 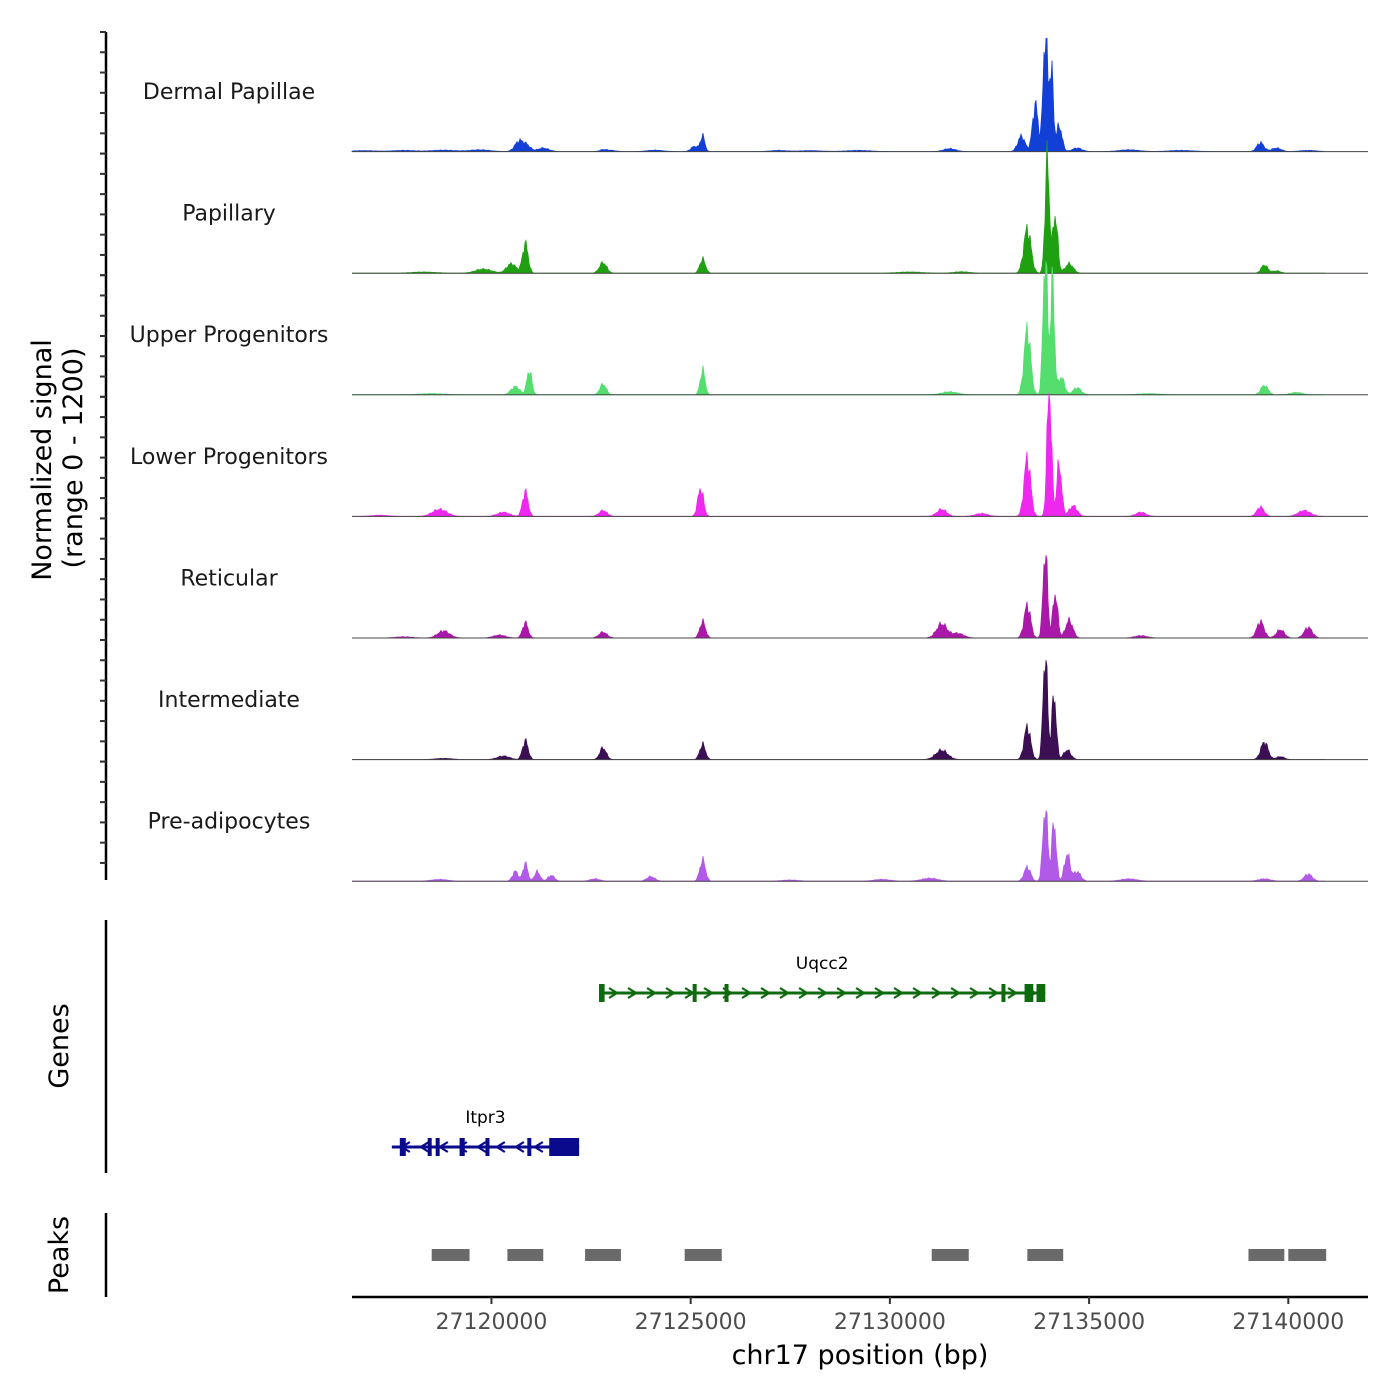 I want to click on track-2: Upper Progenitors, so click(x=749, y=328).